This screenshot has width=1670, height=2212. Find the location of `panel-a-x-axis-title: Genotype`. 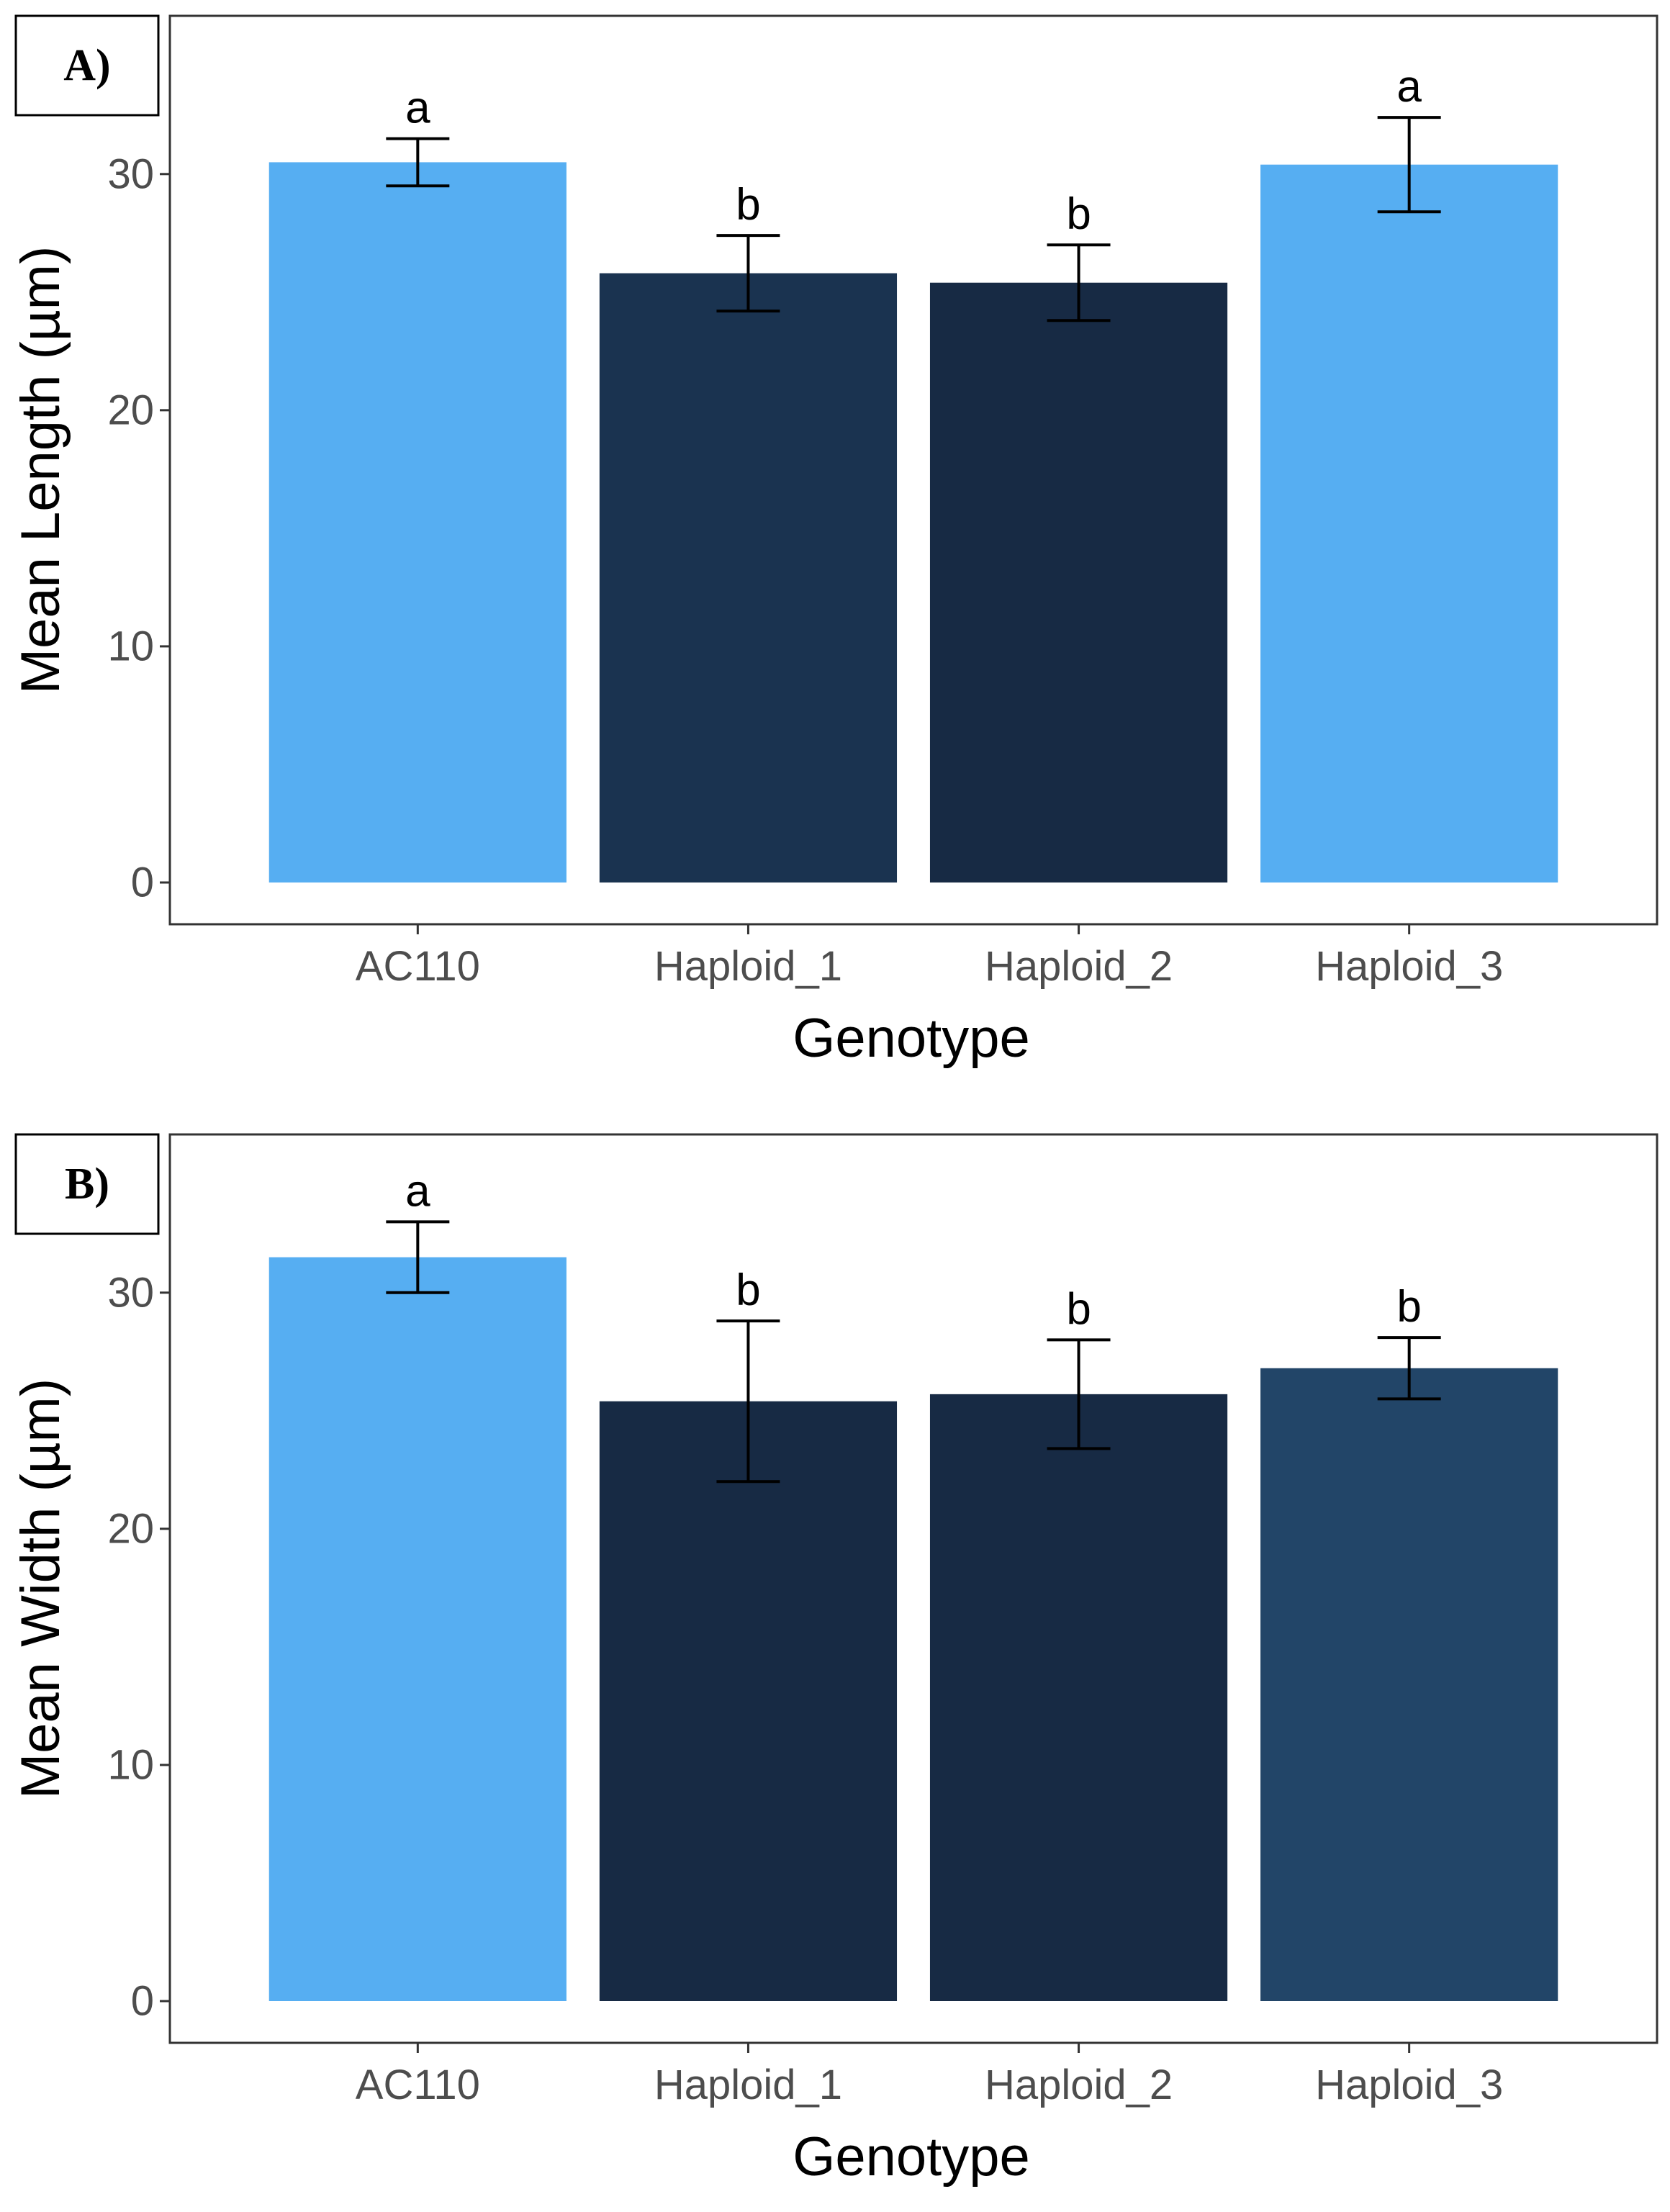

panel-a-x-axis-title: Genotype is located at coordinates (912, 1038).